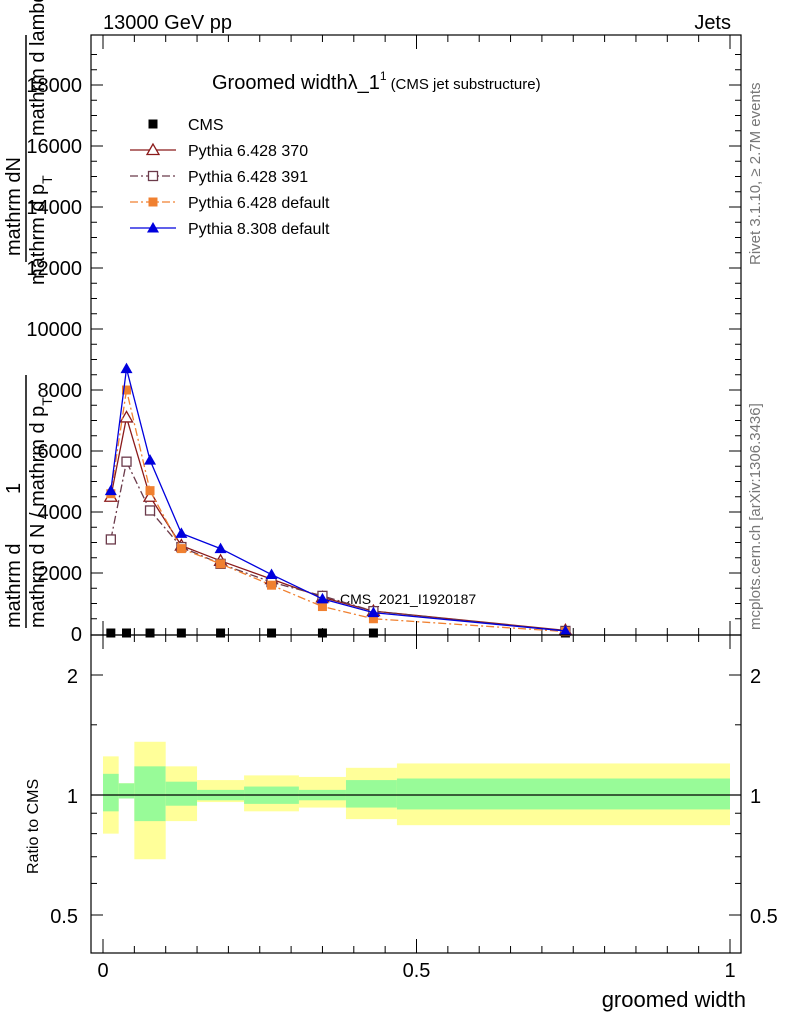  I want to click on ylabel-dlambda: mathrm d lambda, so click(38, 68).